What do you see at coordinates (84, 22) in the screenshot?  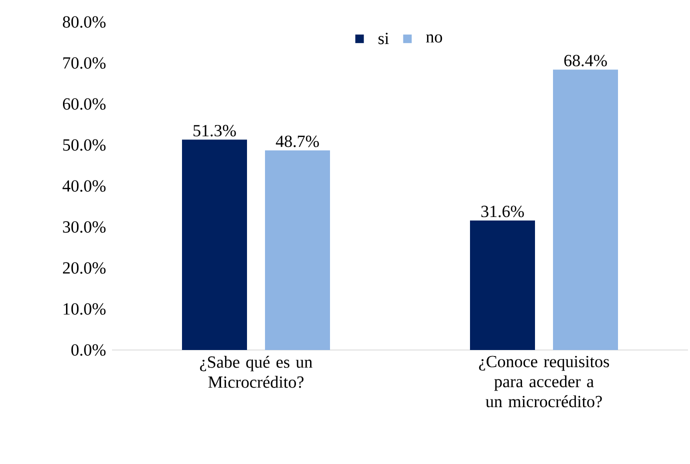 I see `y-tick-label: 80.0%` at bounding box center [84, 22].